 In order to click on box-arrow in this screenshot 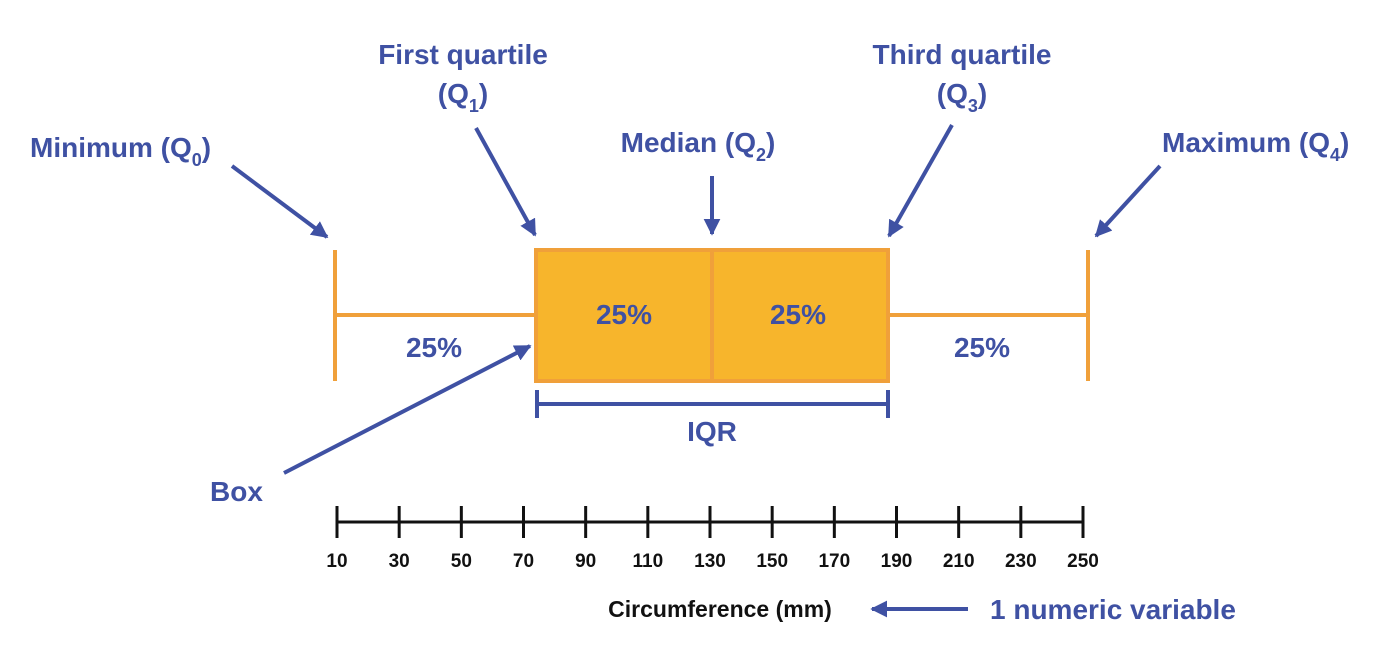, I will do `click(407, 409)`.